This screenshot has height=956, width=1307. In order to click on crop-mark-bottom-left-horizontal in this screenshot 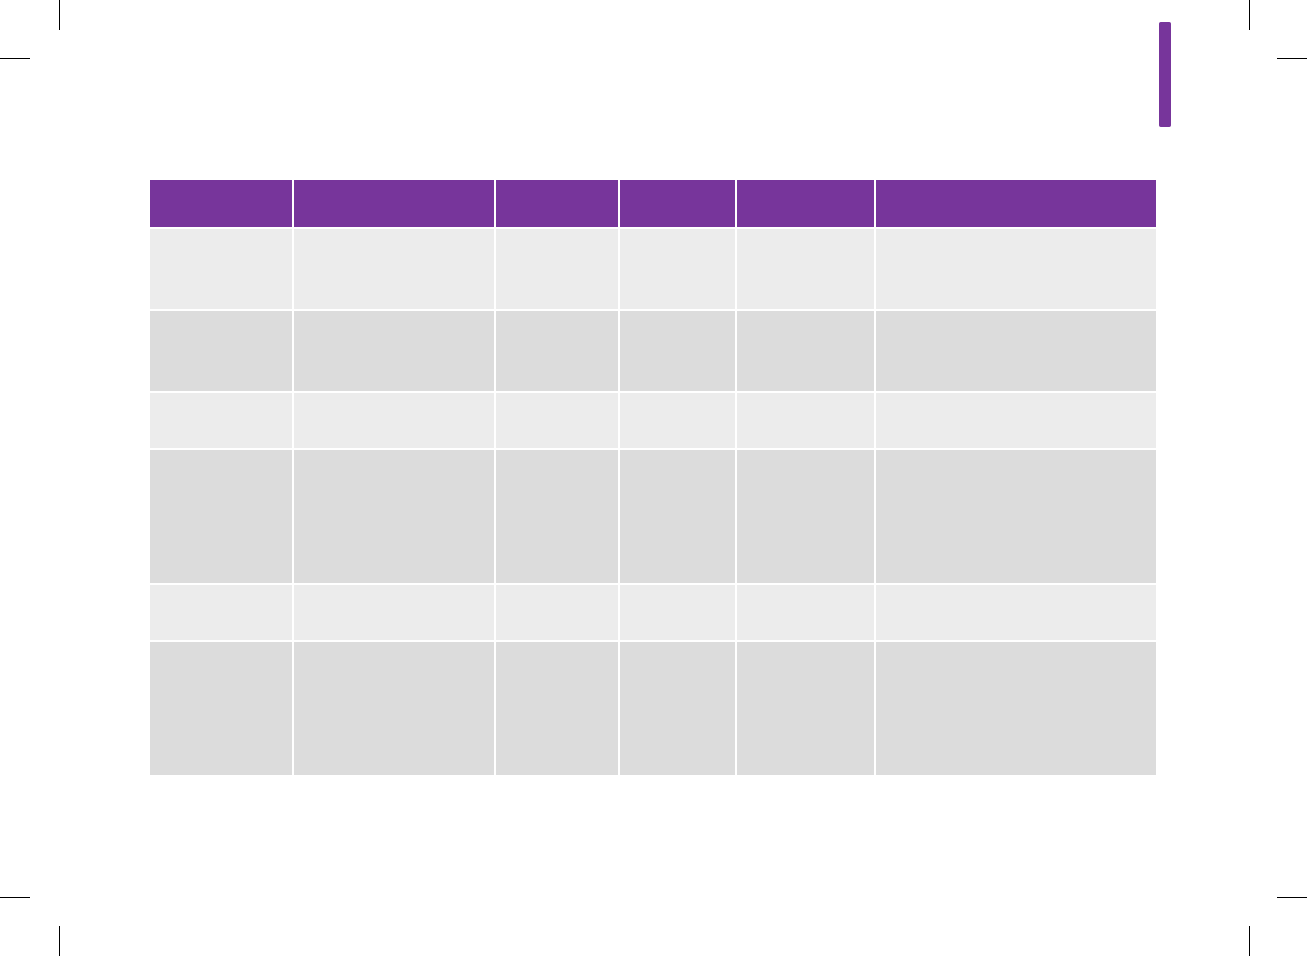, I will do `click(15, 897)`.